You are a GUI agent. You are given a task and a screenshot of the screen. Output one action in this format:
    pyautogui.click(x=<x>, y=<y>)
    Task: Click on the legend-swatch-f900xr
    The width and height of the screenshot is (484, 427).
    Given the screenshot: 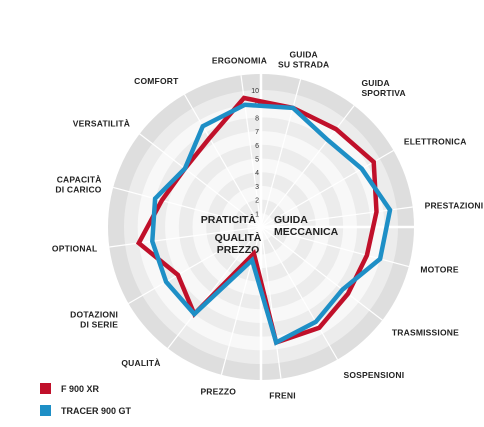 What is the action you would take?
    pyautogui.click(x=45, y=388)
    